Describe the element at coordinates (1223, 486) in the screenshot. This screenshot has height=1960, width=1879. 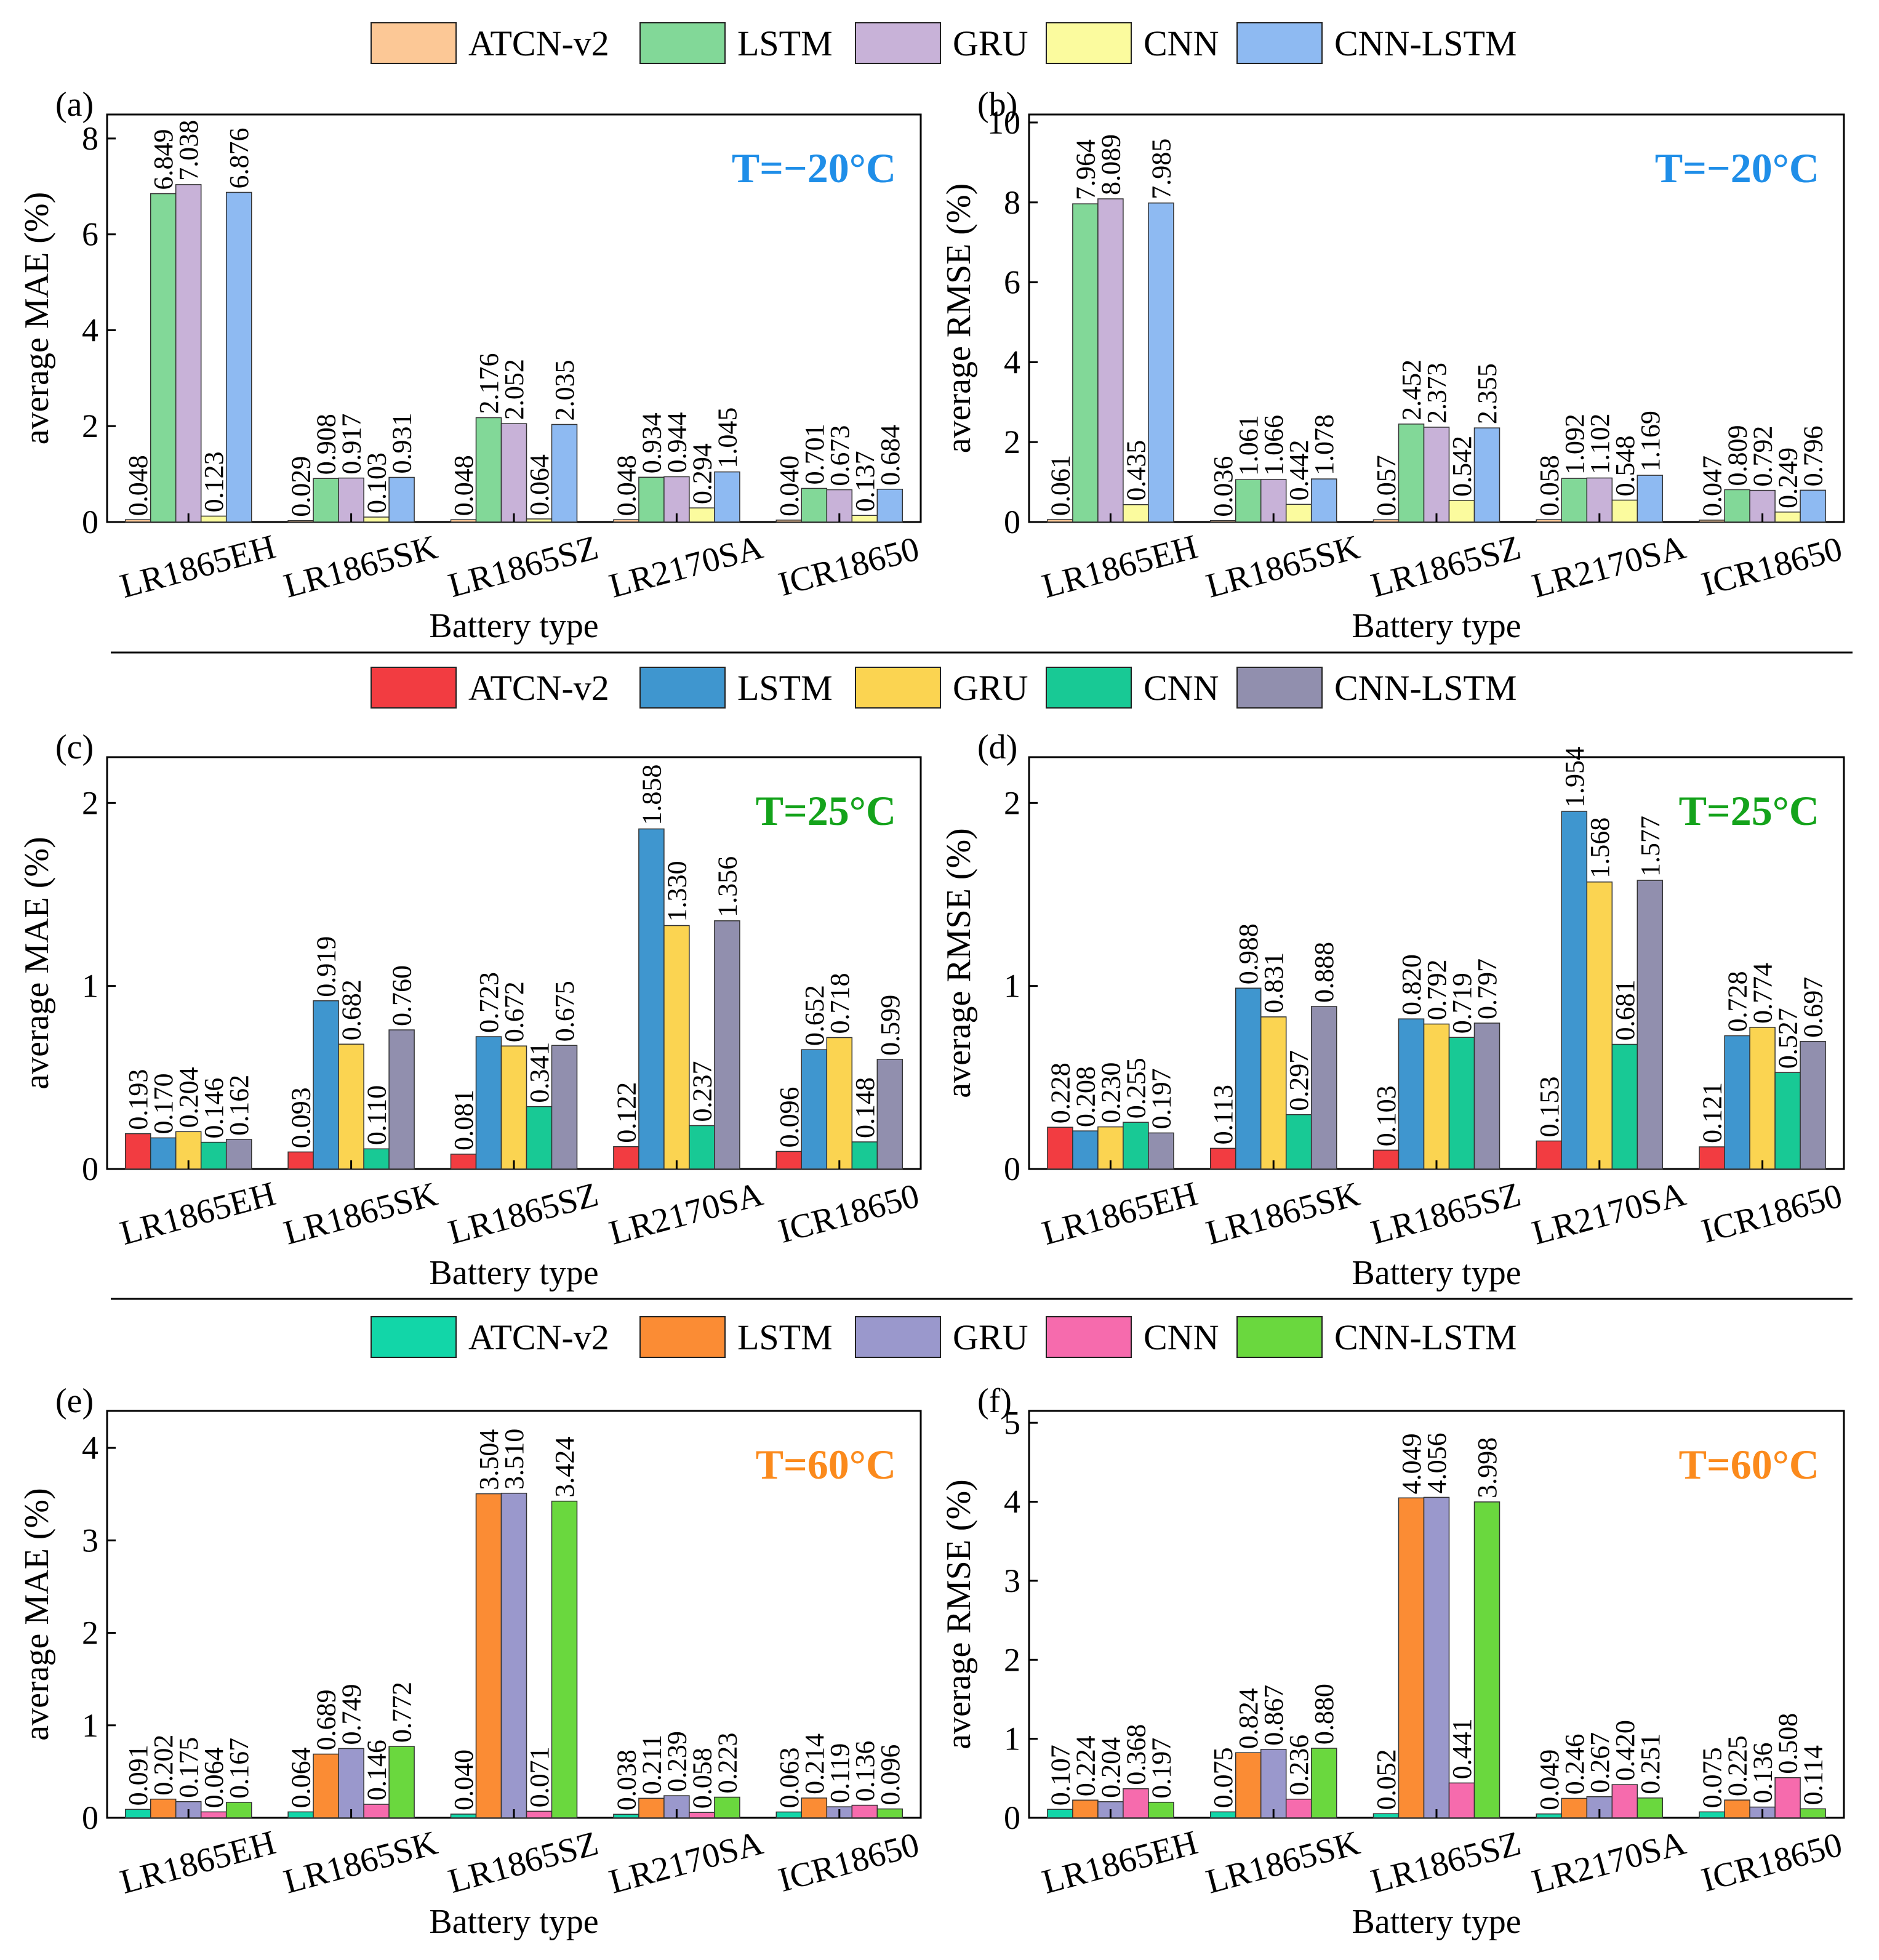
I see `data-label: 0.036` at that location.